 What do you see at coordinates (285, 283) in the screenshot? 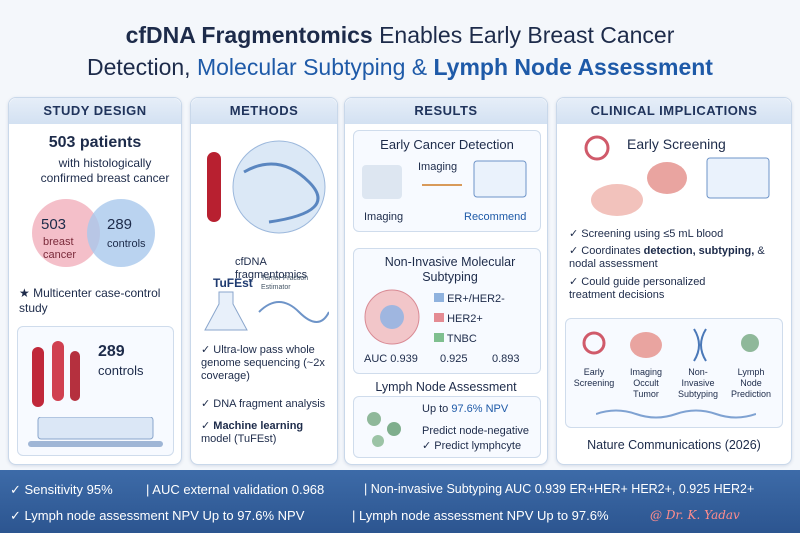
I see `tufest-sub: Tumor Fraction Estimator` at bounding box center [285, 283].